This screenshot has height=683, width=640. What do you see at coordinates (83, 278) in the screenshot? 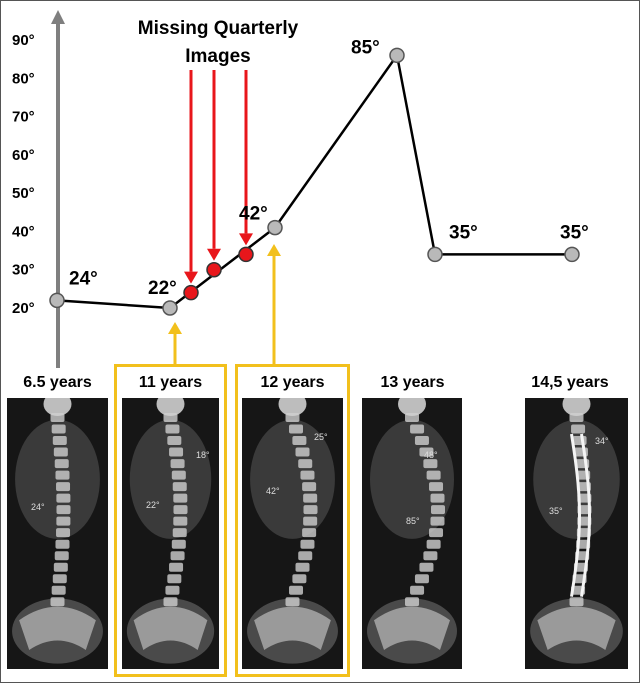
I see `data-label: 24°` at bounding box center [83, 278].